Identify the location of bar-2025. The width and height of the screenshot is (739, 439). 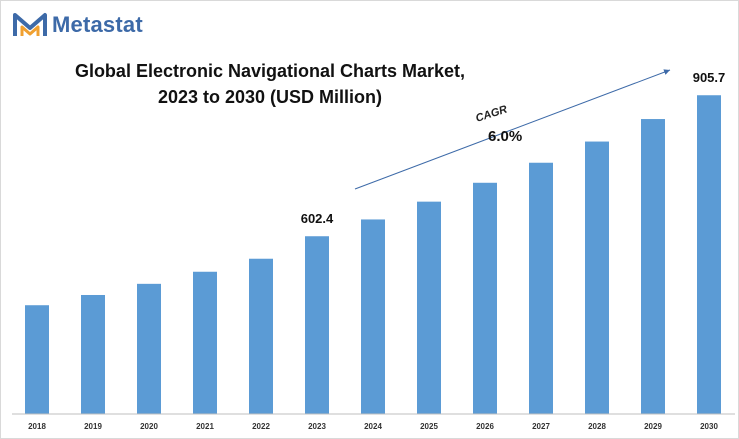
(429, 307).